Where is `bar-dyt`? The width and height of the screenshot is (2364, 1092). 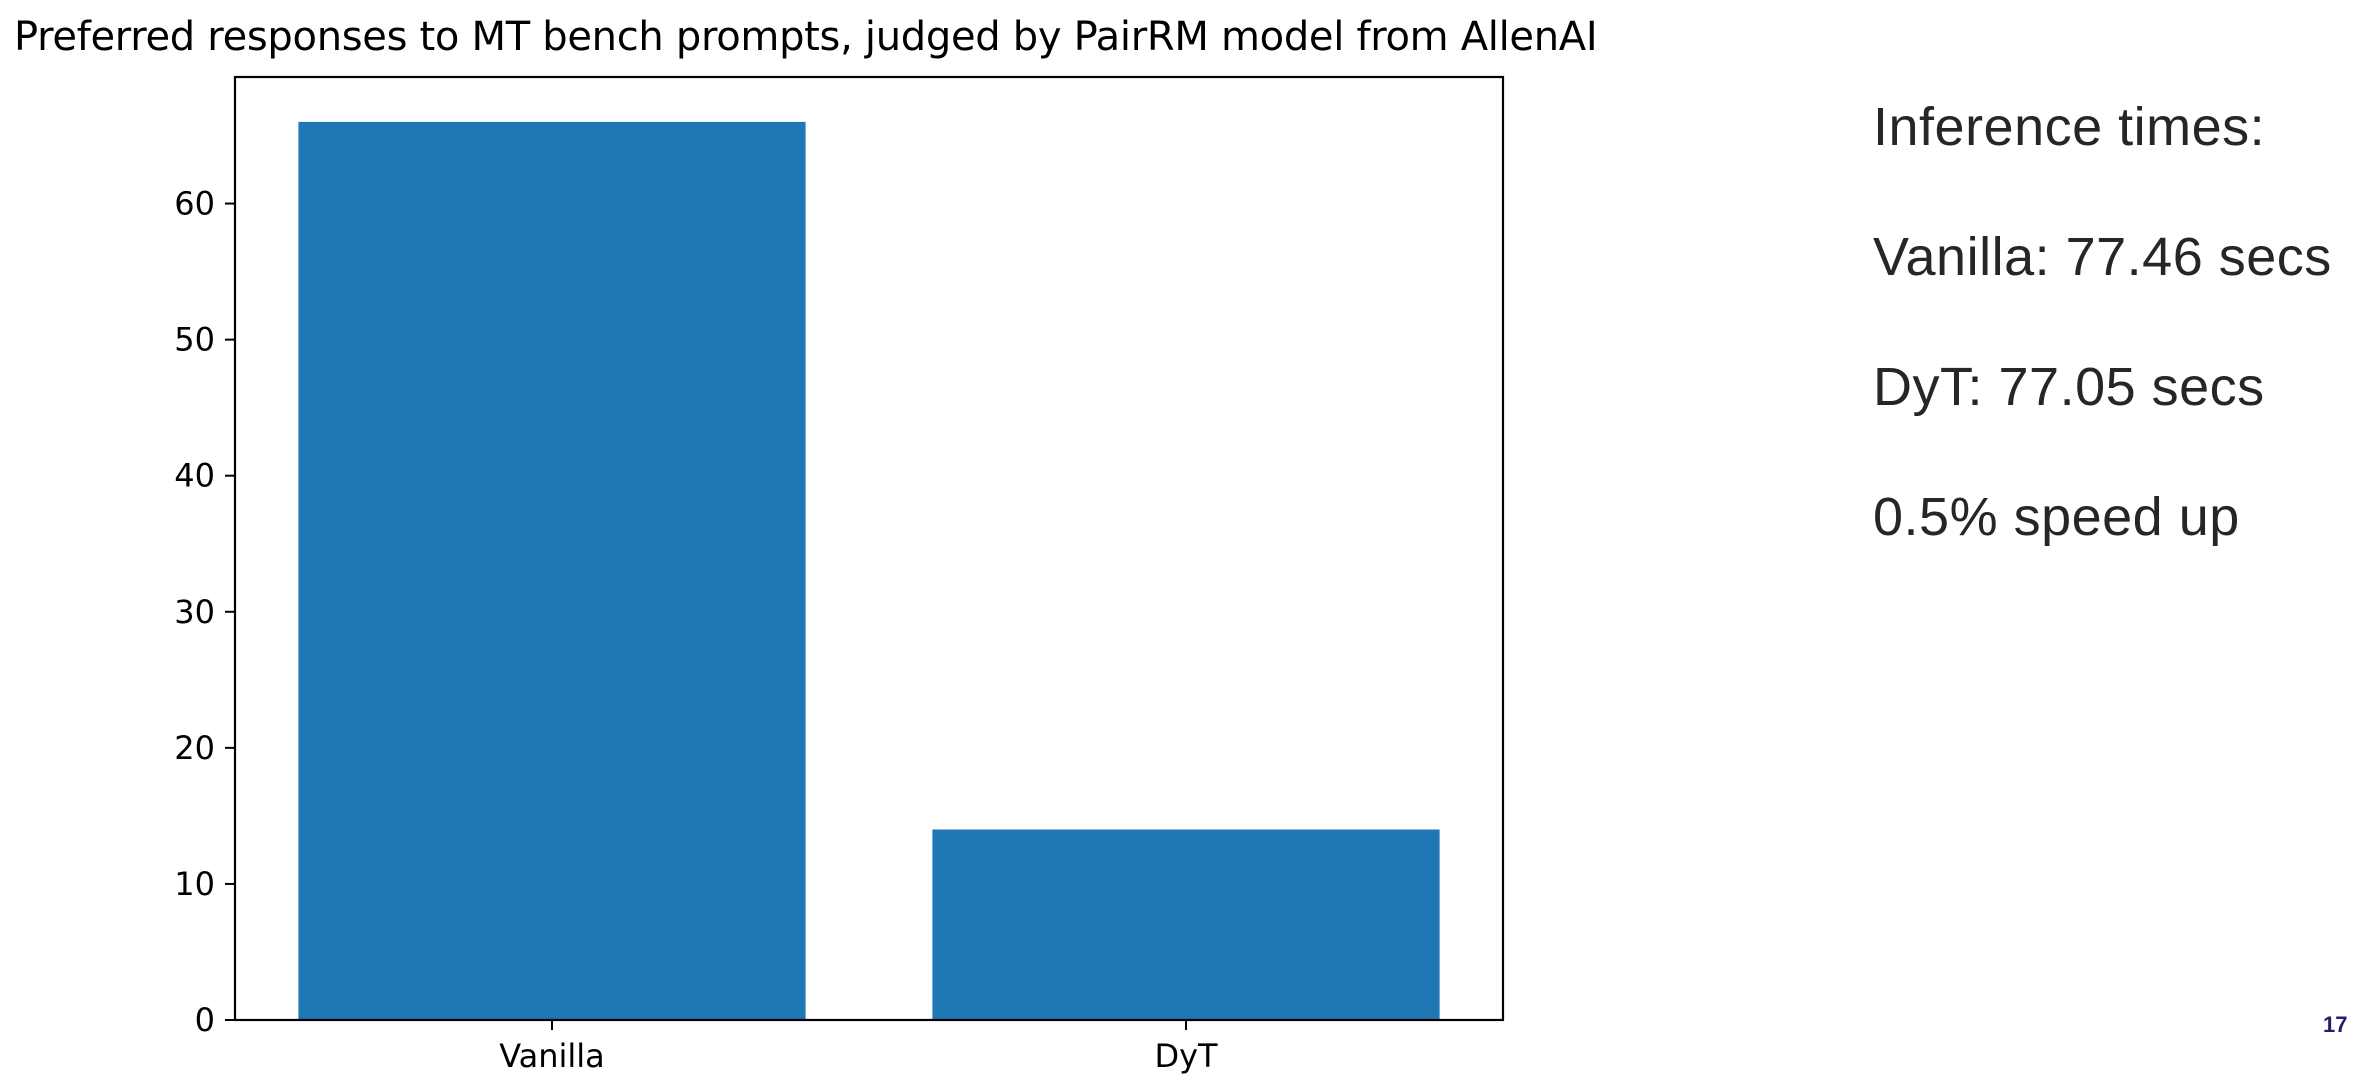
bar-dyt is located at coordinates (1186, 924).